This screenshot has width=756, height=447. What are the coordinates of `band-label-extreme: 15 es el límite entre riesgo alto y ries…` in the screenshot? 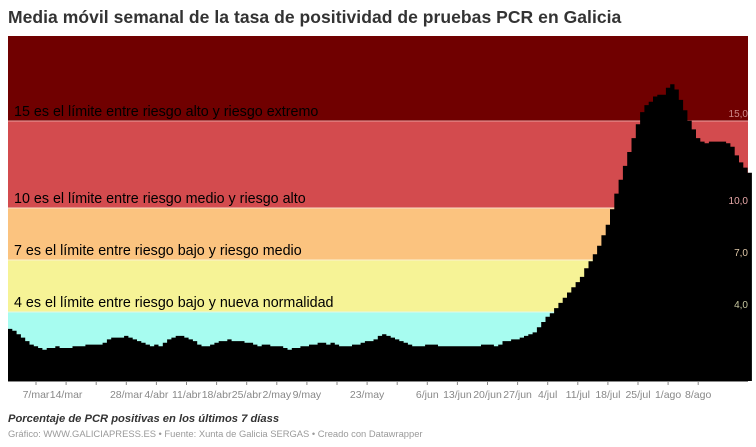 It's located at (166, 112).